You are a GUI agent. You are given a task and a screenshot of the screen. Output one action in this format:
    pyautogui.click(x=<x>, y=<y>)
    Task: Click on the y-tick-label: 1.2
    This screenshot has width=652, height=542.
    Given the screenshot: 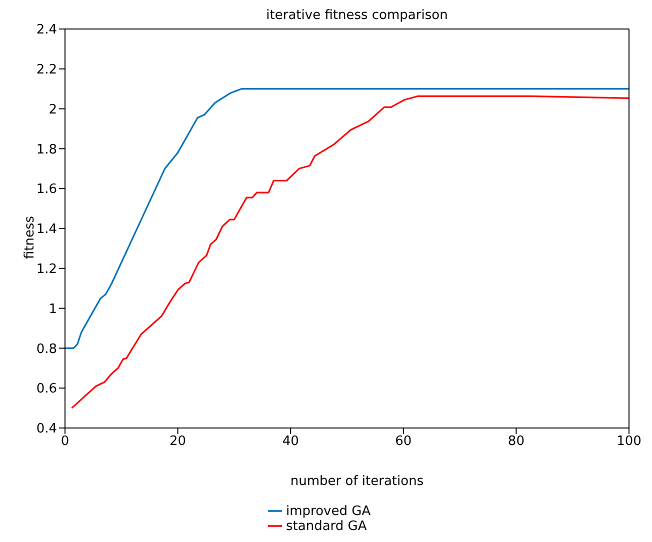 What is the action you would take?
    pyautogui.click(x=46, y=270)
    